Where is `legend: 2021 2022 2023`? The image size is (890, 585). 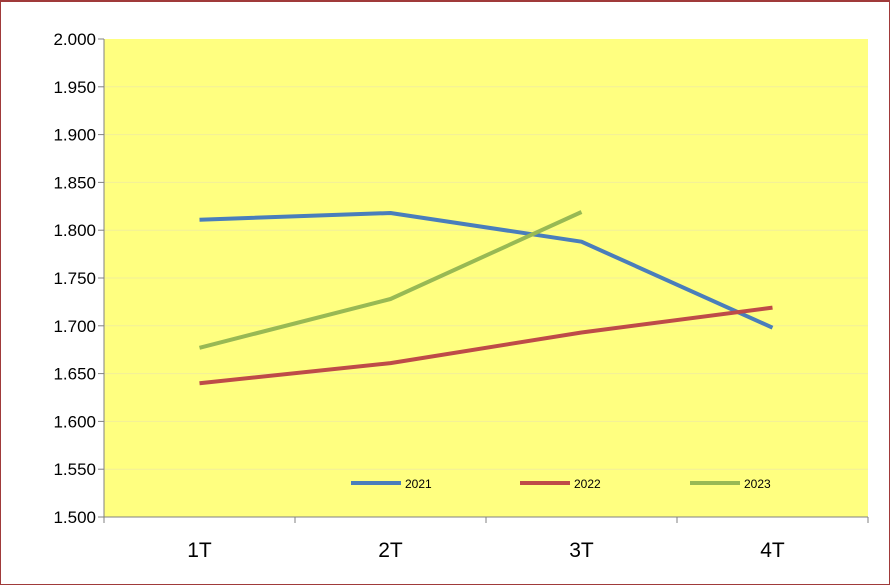
legend: 2021 2022 2023 is located at coordinates (561, 484).